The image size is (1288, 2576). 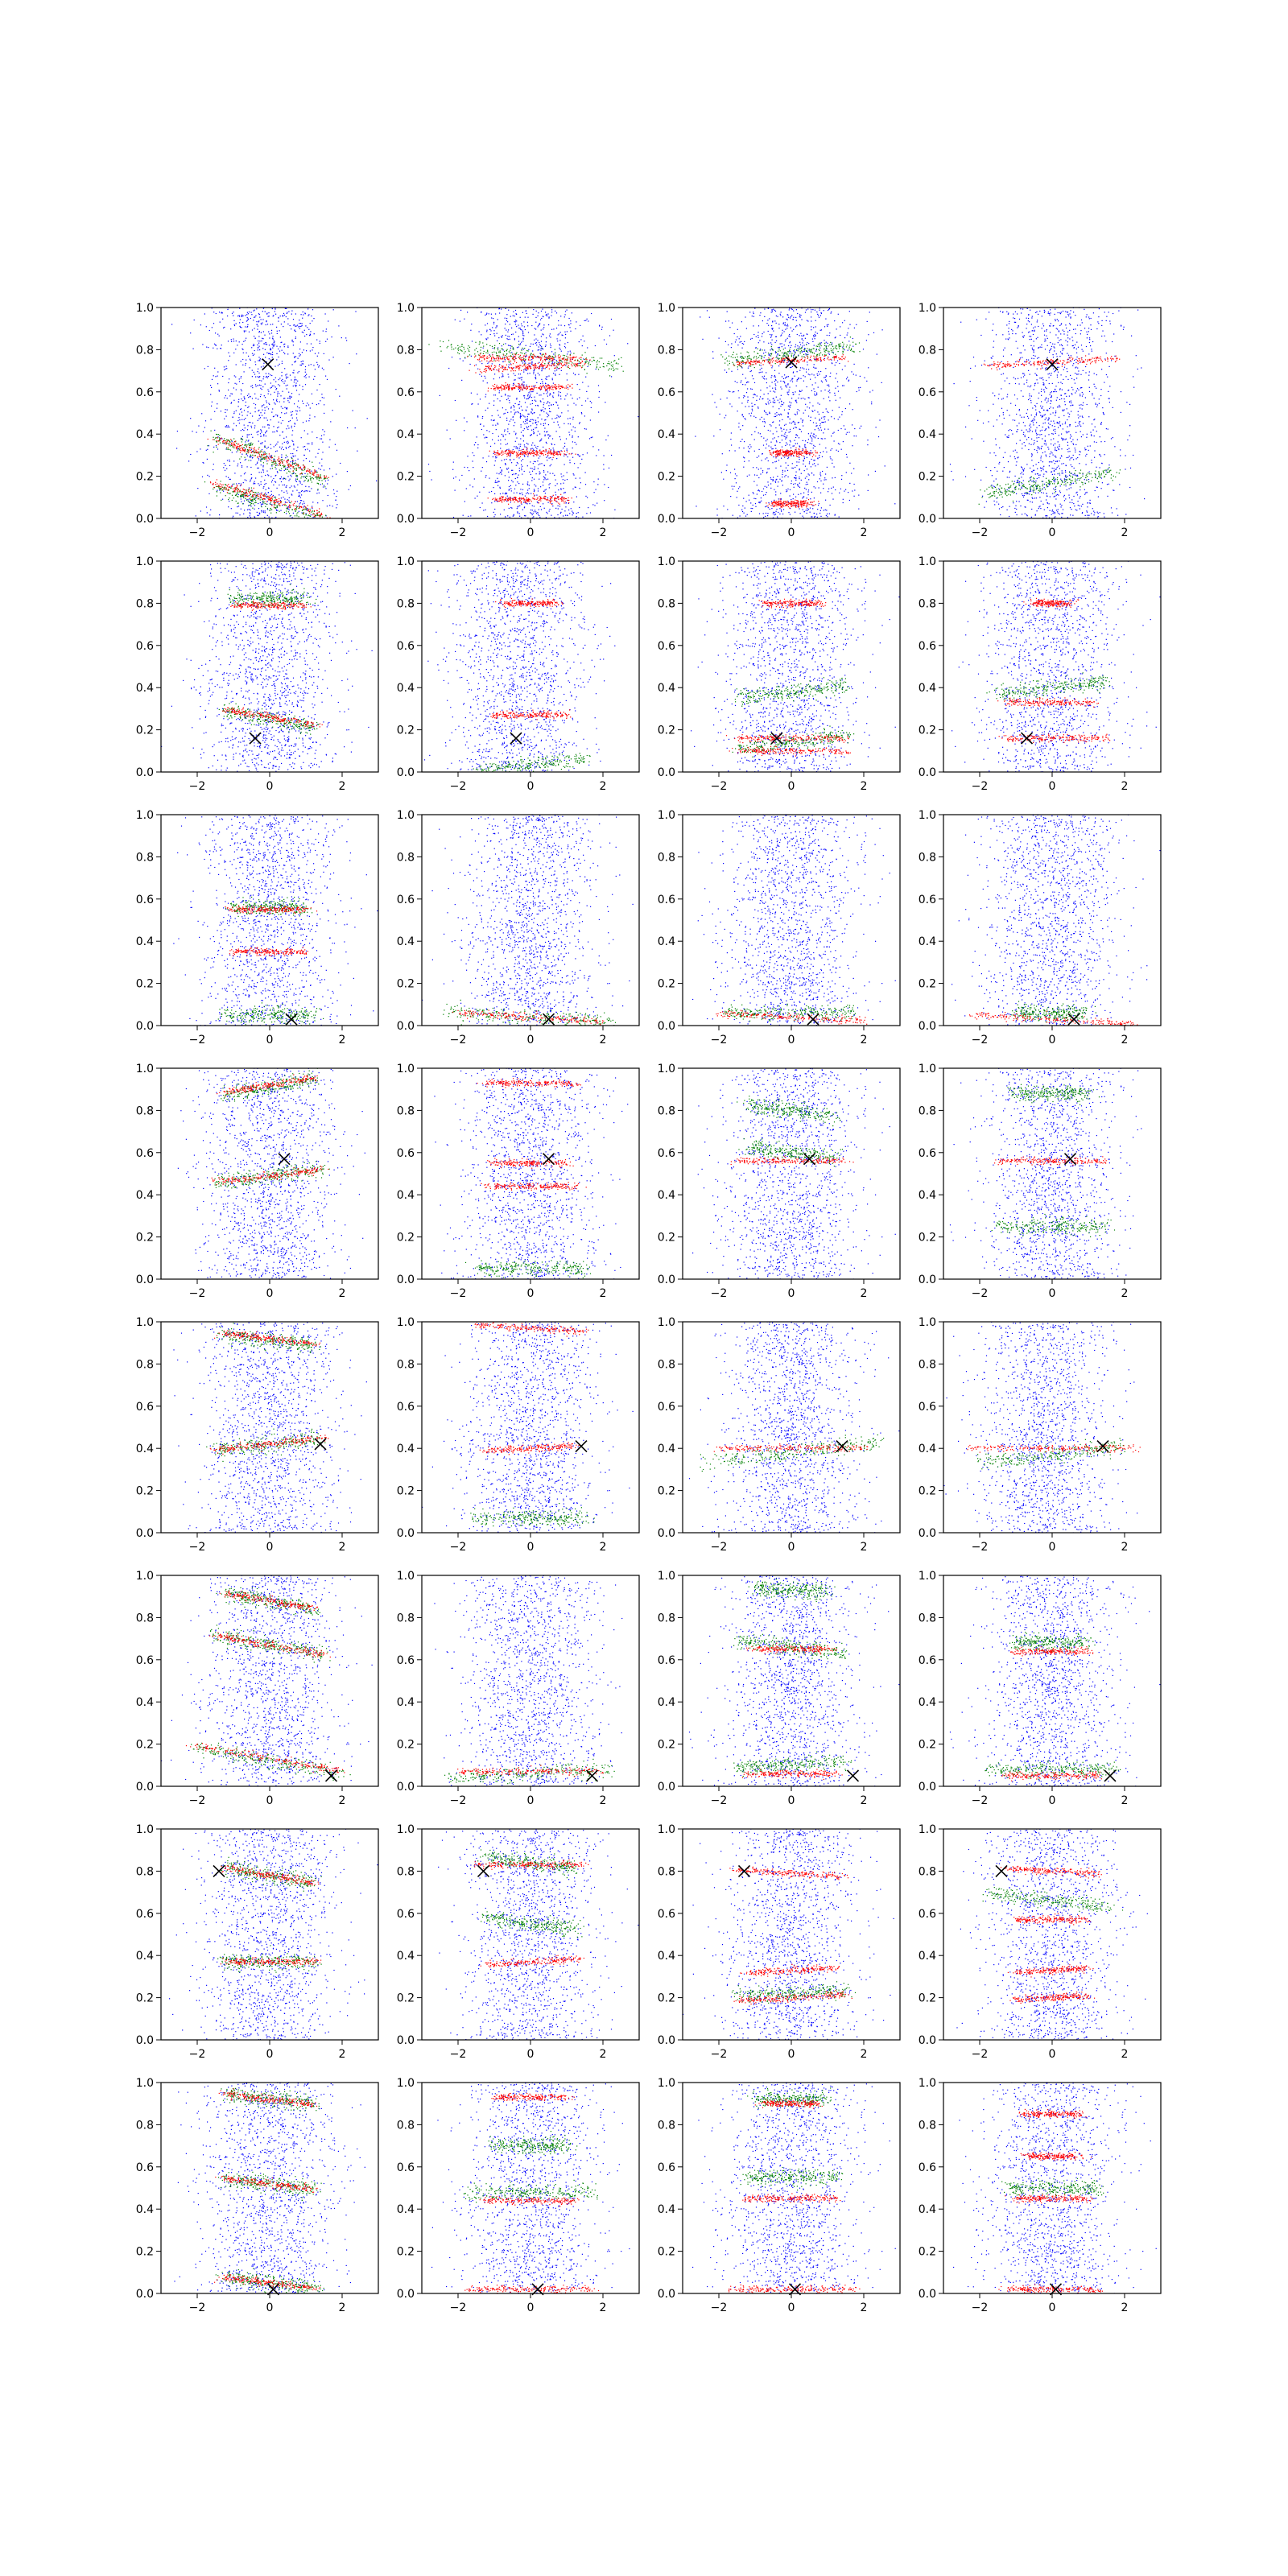 What do you see at coordinates (197, 532) in the screenshot?
I see `x-tick-label: −2` at bounding box center [197, 532].